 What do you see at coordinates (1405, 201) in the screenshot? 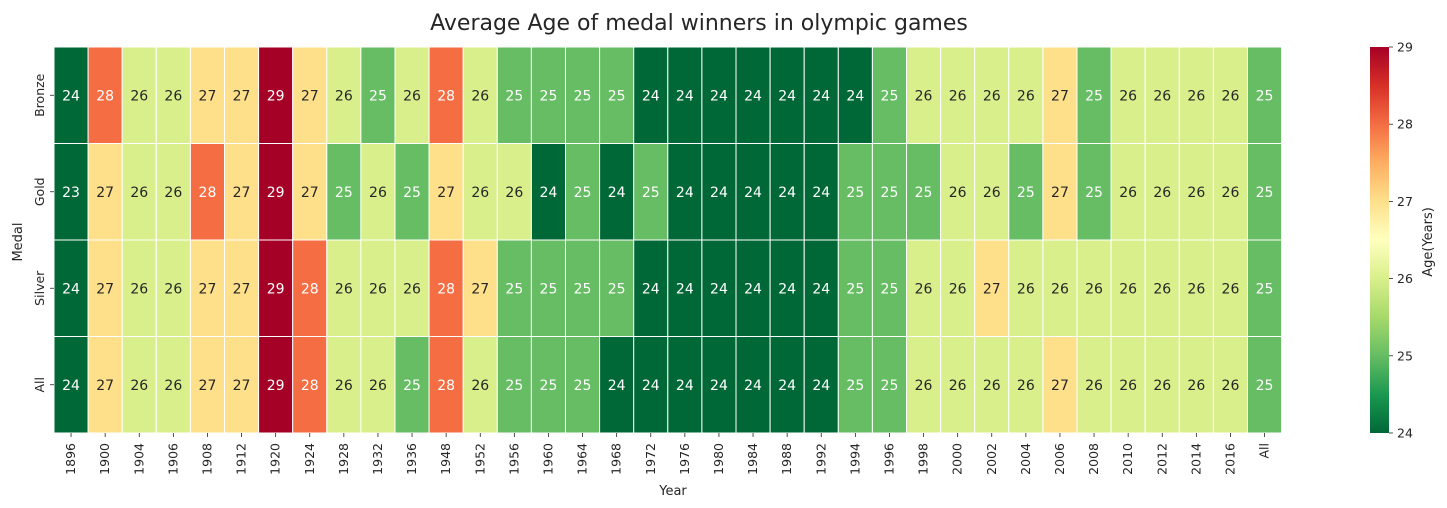
I see `colorbar-tick-label: 27` at bounding box center [1405, 201].